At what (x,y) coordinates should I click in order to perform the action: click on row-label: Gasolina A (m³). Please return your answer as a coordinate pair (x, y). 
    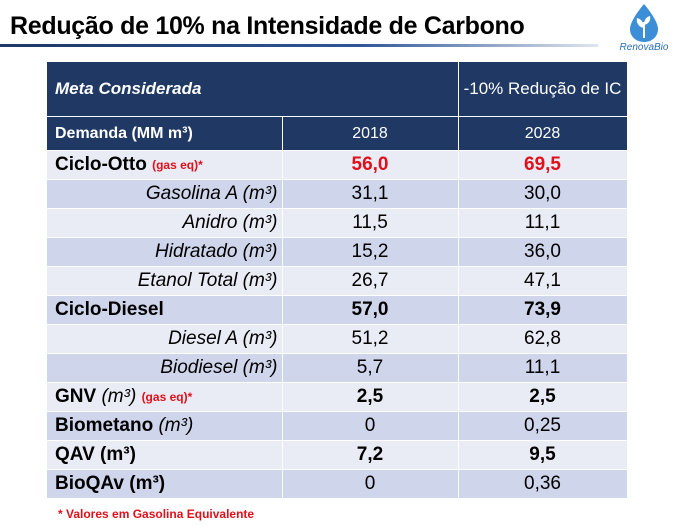
    Looking at the image, I should click on (165, 194).